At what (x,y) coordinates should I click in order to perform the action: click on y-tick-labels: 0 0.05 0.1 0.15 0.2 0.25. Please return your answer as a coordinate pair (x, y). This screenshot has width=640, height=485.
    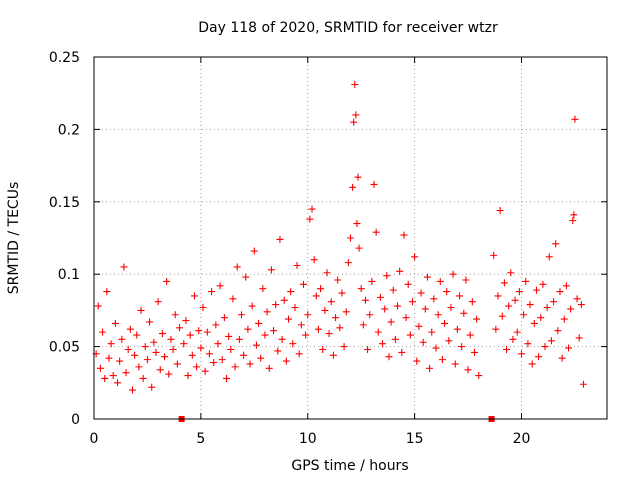
    Looking at the image, I should click on (64, 239).